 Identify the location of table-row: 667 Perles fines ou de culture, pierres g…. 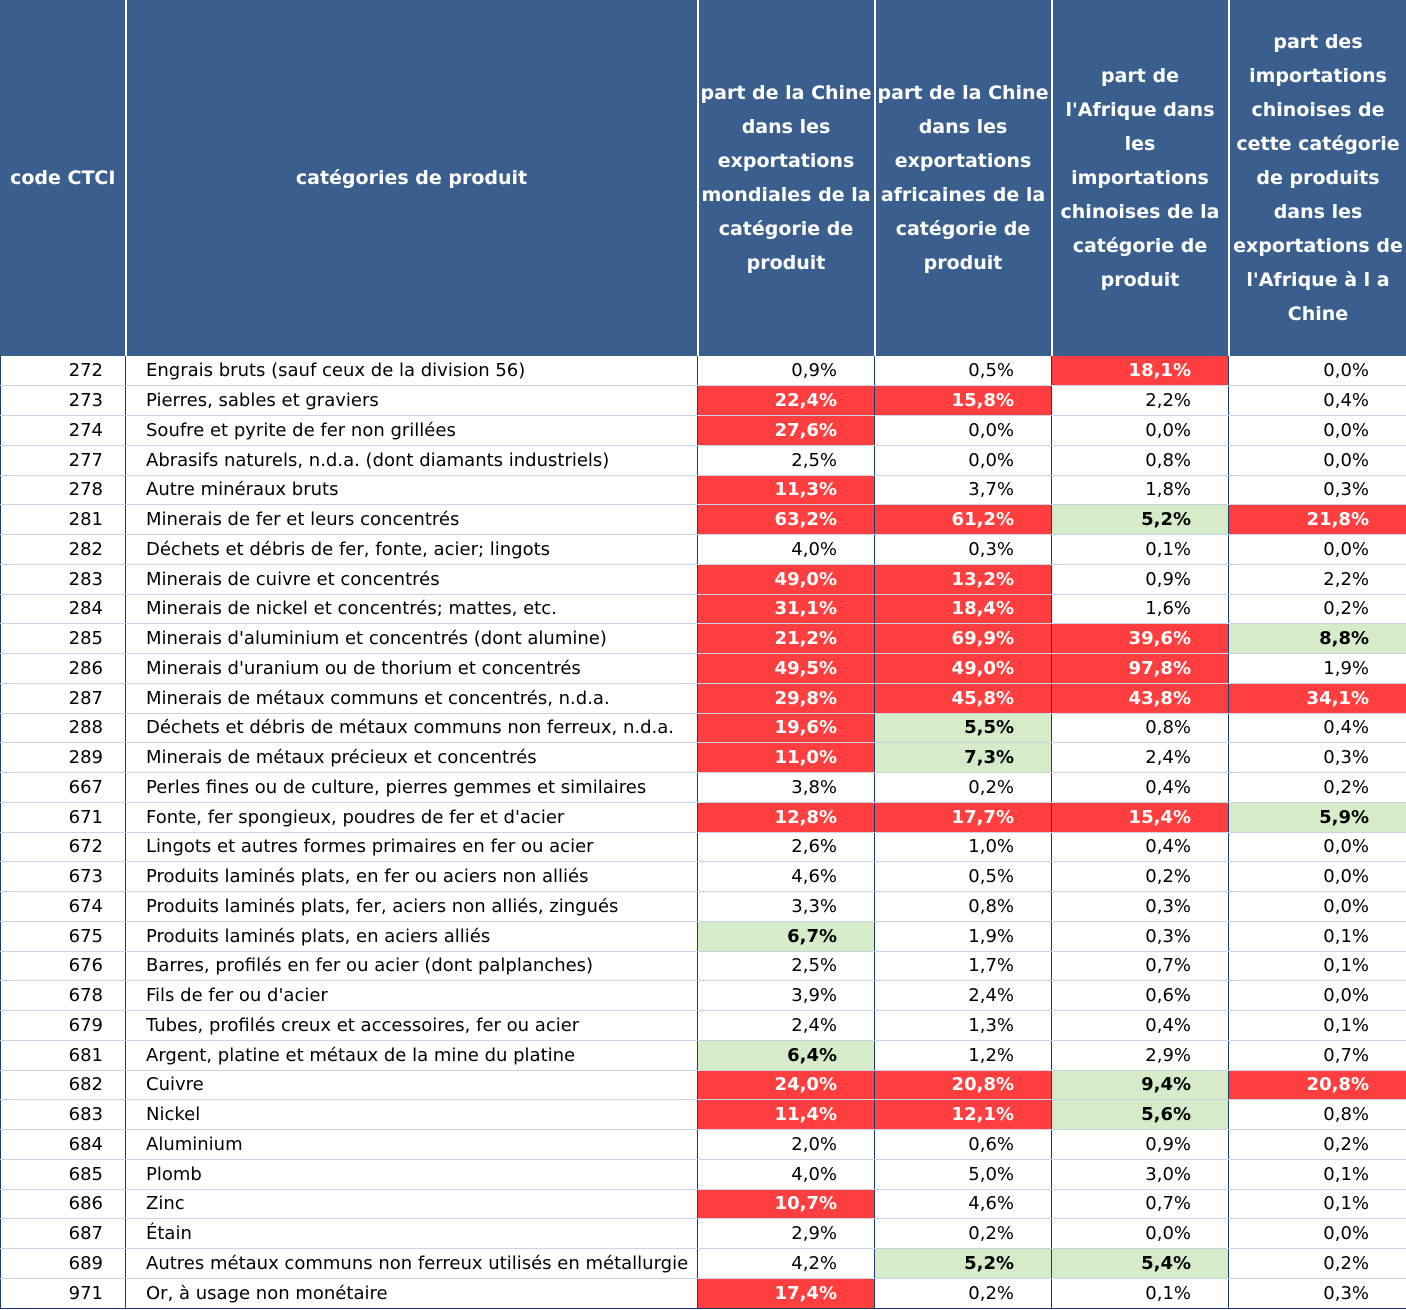
(703, 787).